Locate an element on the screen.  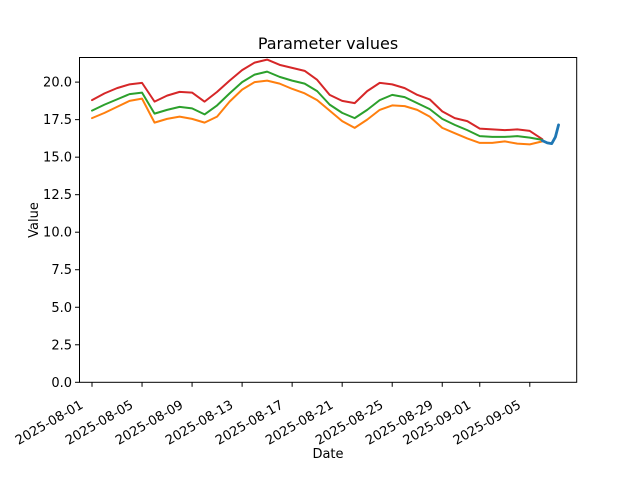
y-tick-label: 10.0 is located at coordinates (57, 233).